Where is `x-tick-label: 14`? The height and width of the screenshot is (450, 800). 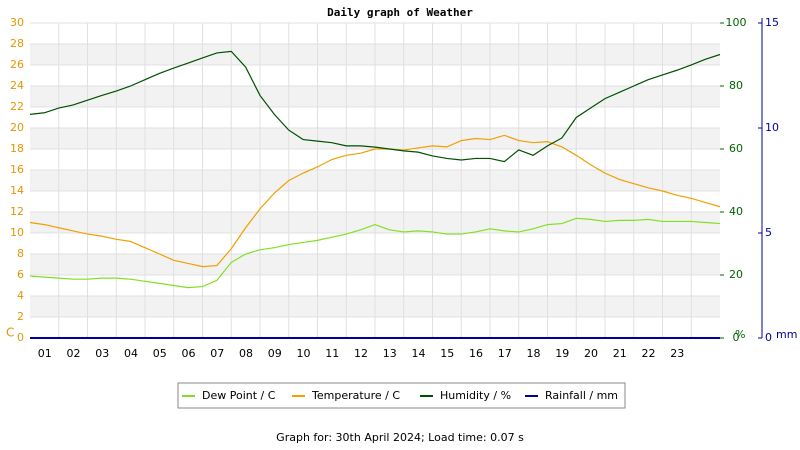 x-tick-label: 14 is located at coordinates (419, 353).